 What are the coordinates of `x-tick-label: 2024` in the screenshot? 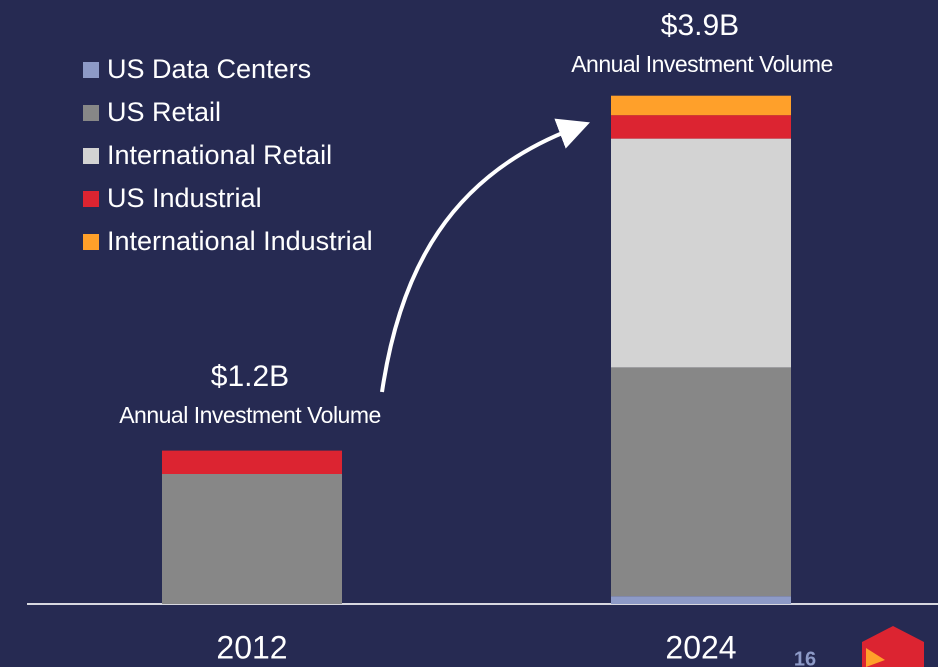 It's located at (700, 647).